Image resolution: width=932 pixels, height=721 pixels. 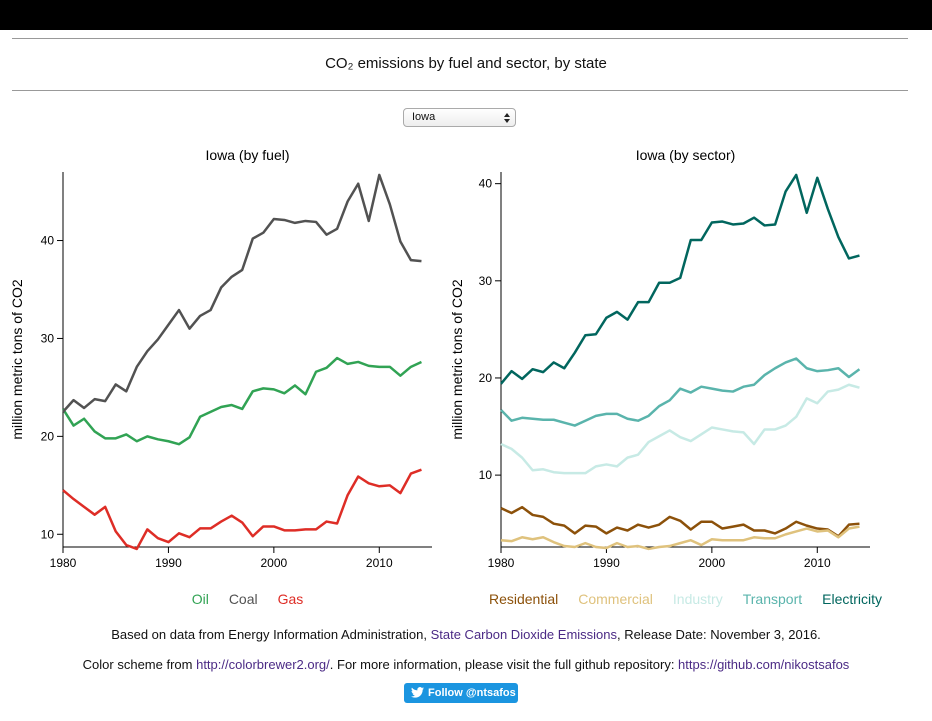 What do you see at coordinates (424, 117) in the screenshot?
I see `selected-state: Iowa` at bounding box center [424, 117].